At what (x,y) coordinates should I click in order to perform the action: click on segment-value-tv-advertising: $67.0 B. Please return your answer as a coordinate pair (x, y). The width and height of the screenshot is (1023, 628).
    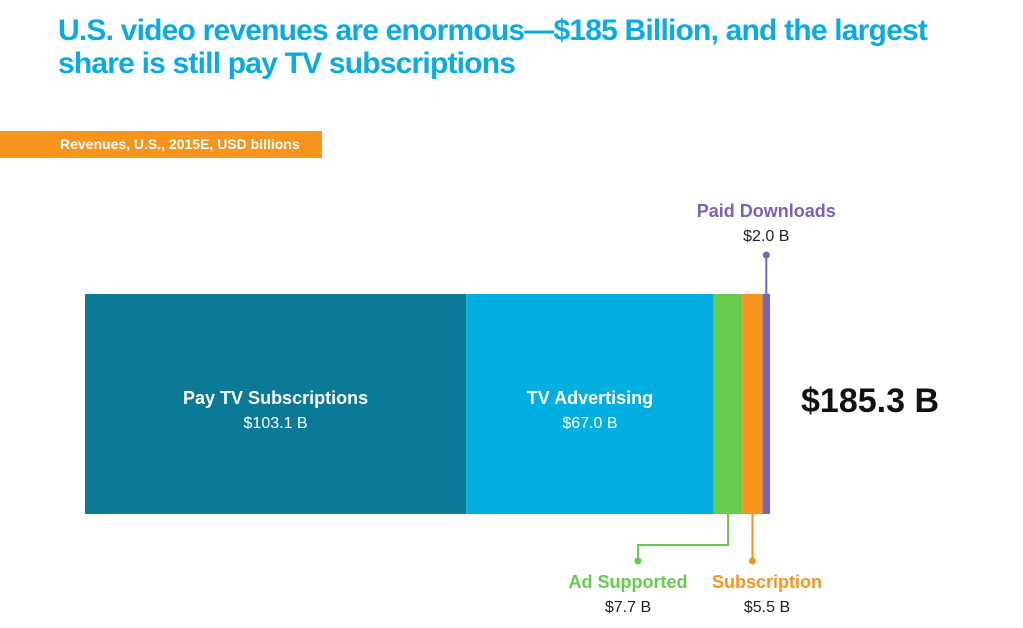
    Looking at the image, I should click on (589, 423).